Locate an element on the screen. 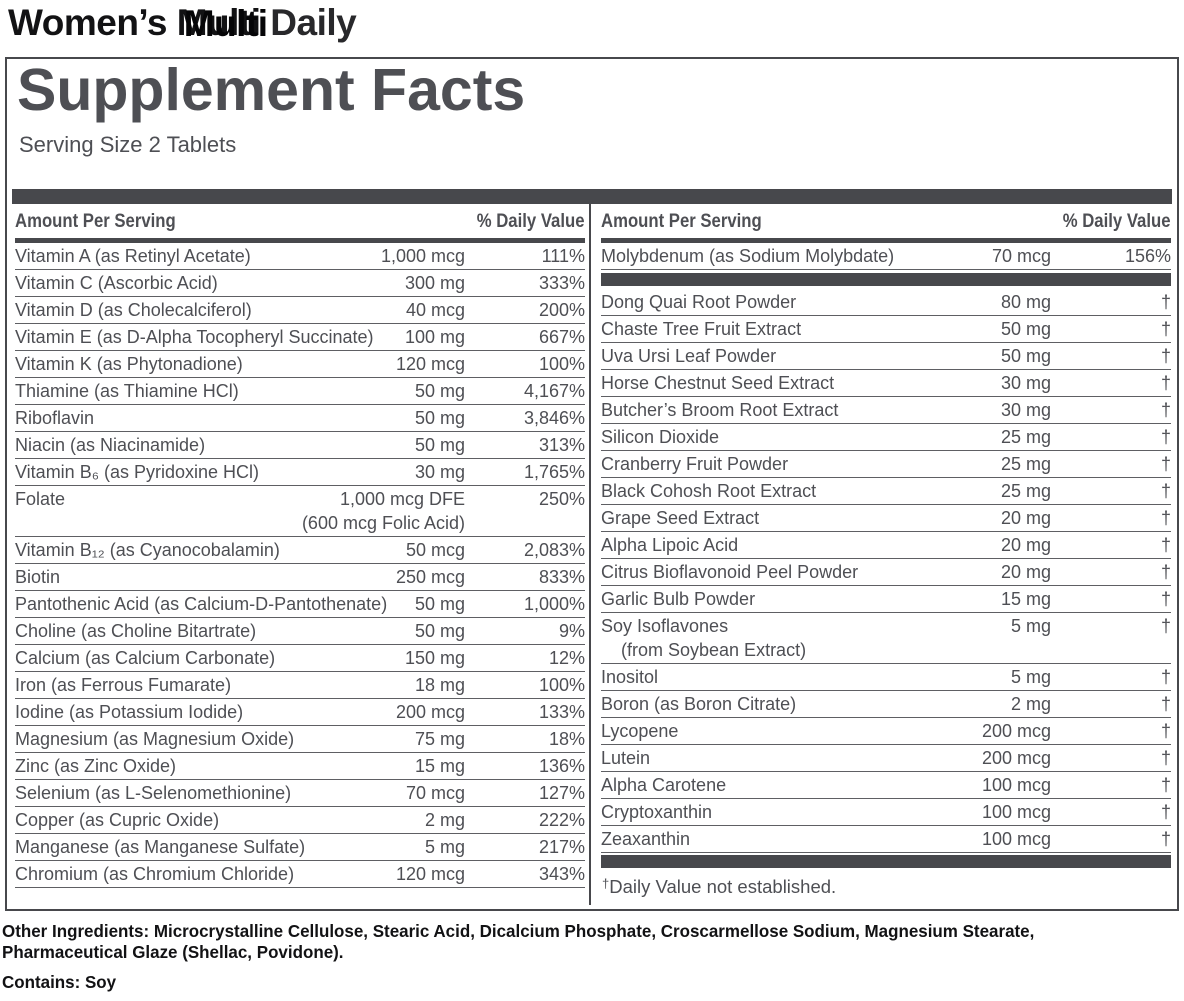 This screenshot has width=1184, height=1001. row-name: Alpha Carotene is located at coordinates (664, 784).